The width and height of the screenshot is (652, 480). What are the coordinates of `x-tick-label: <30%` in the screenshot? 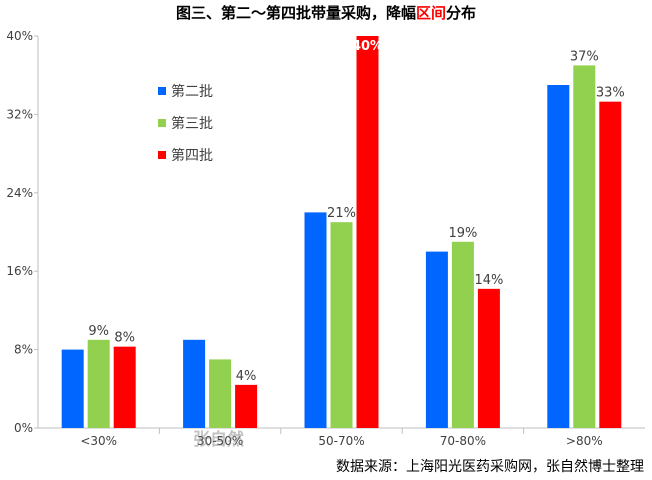 It's located at (98, 441).